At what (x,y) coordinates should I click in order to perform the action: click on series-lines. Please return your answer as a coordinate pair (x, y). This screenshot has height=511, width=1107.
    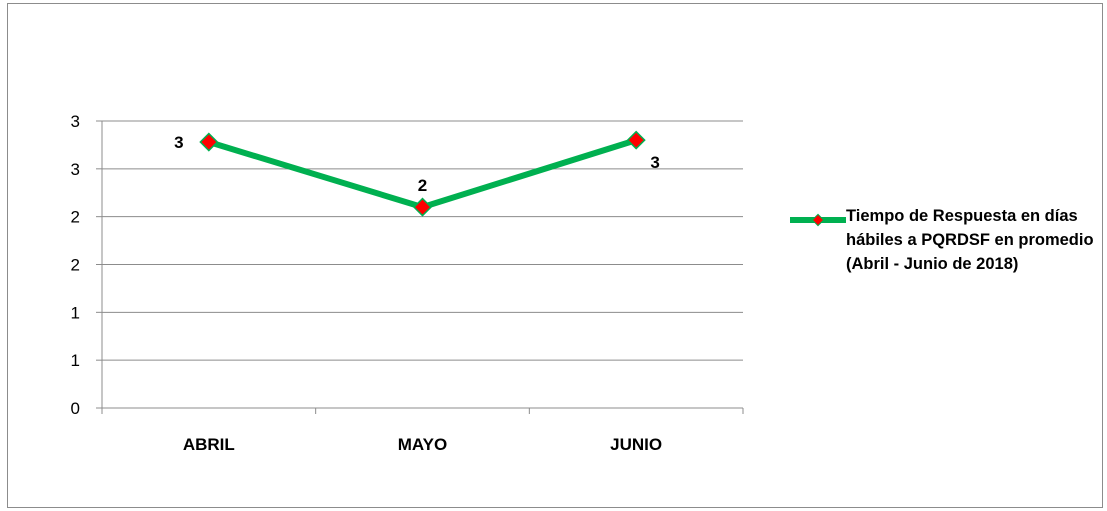
    Looking at the image, I should click on (422, 174).